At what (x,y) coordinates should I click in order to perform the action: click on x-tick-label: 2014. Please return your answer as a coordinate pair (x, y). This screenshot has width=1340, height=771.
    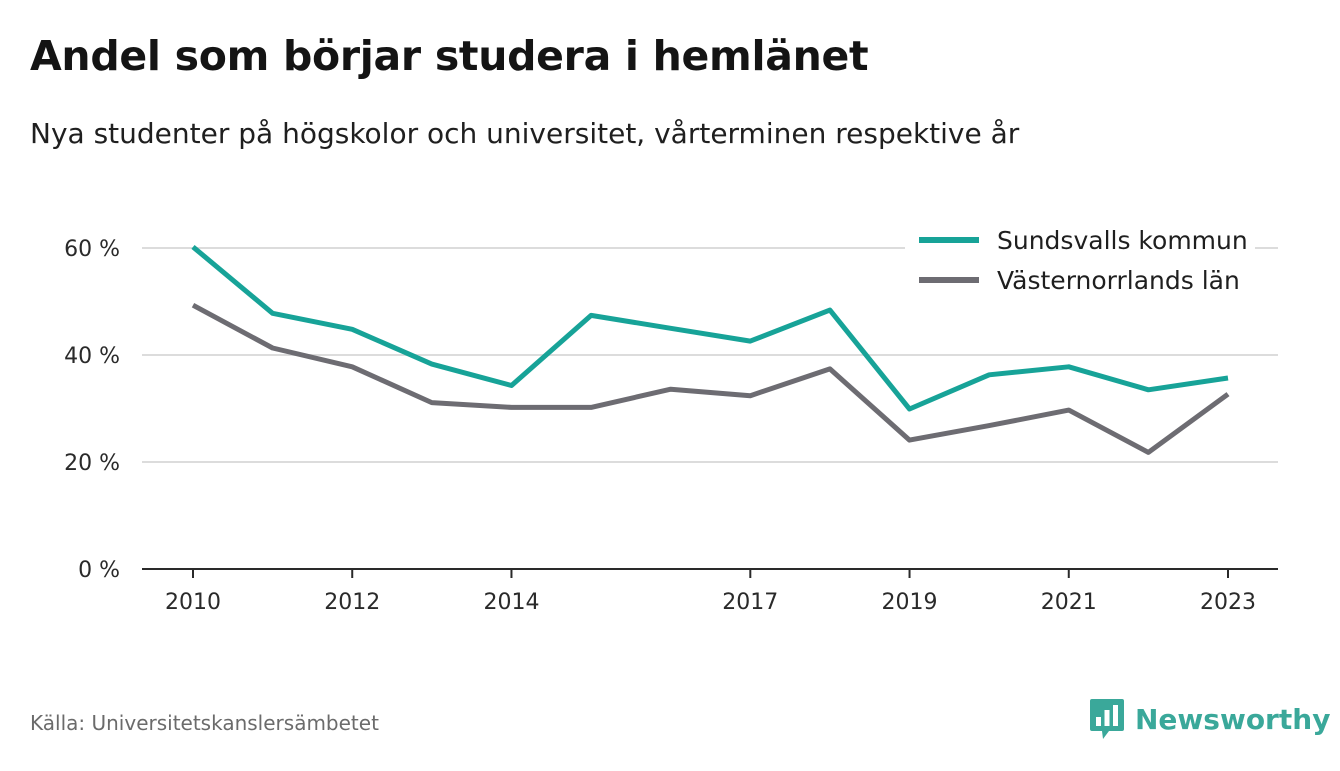
    Looking at the image, I should click on (511, 602).